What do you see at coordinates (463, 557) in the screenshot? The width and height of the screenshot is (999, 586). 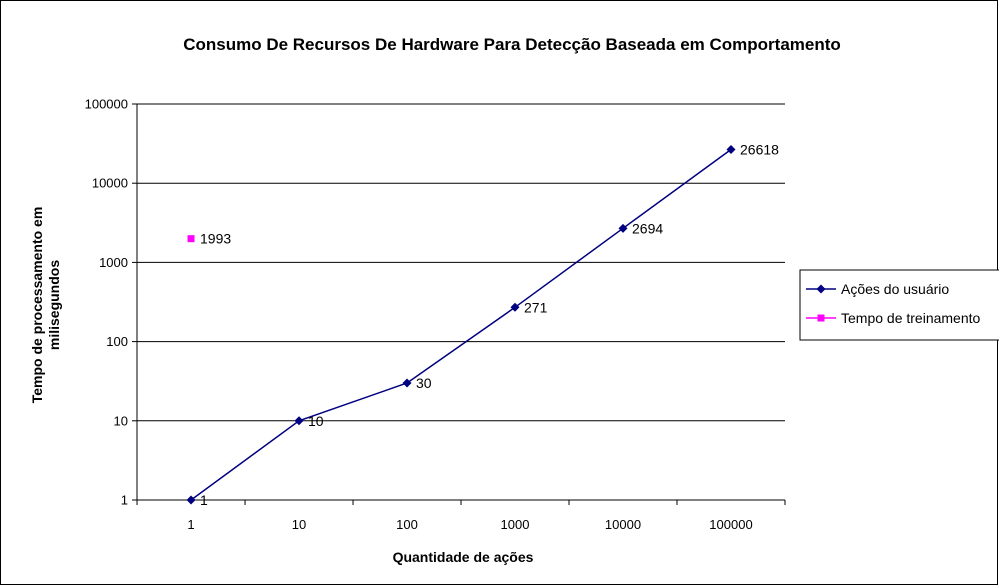 I see `x-axis-title: Quantidade de ações` at bounding box center [463, 557].